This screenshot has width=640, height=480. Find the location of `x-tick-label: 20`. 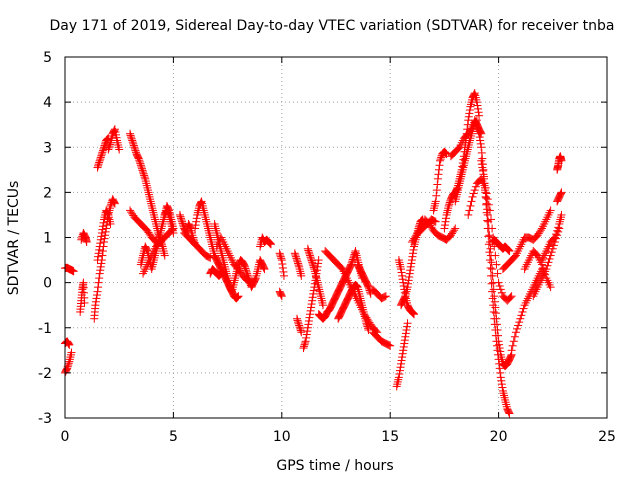

x-tick-label: 20 is located at coordinates (499, 437).